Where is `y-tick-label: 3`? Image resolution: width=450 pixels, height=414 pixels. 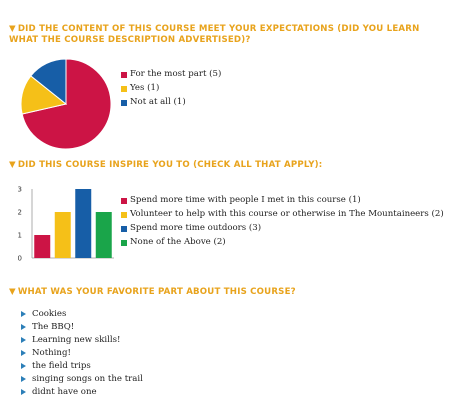
y-tick-label: 3 is located at coordinates (20, 190).